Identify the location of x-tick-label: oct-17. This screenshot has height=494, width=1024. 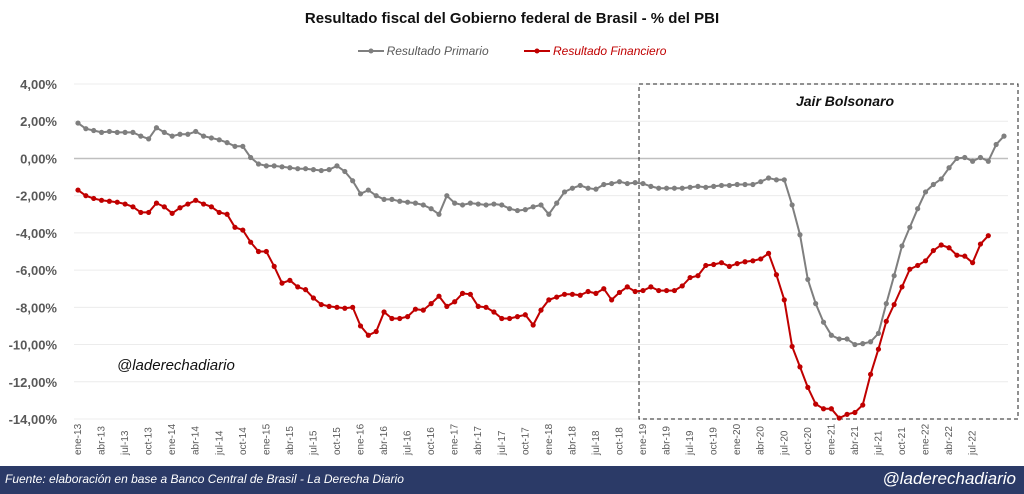
(525, 441).